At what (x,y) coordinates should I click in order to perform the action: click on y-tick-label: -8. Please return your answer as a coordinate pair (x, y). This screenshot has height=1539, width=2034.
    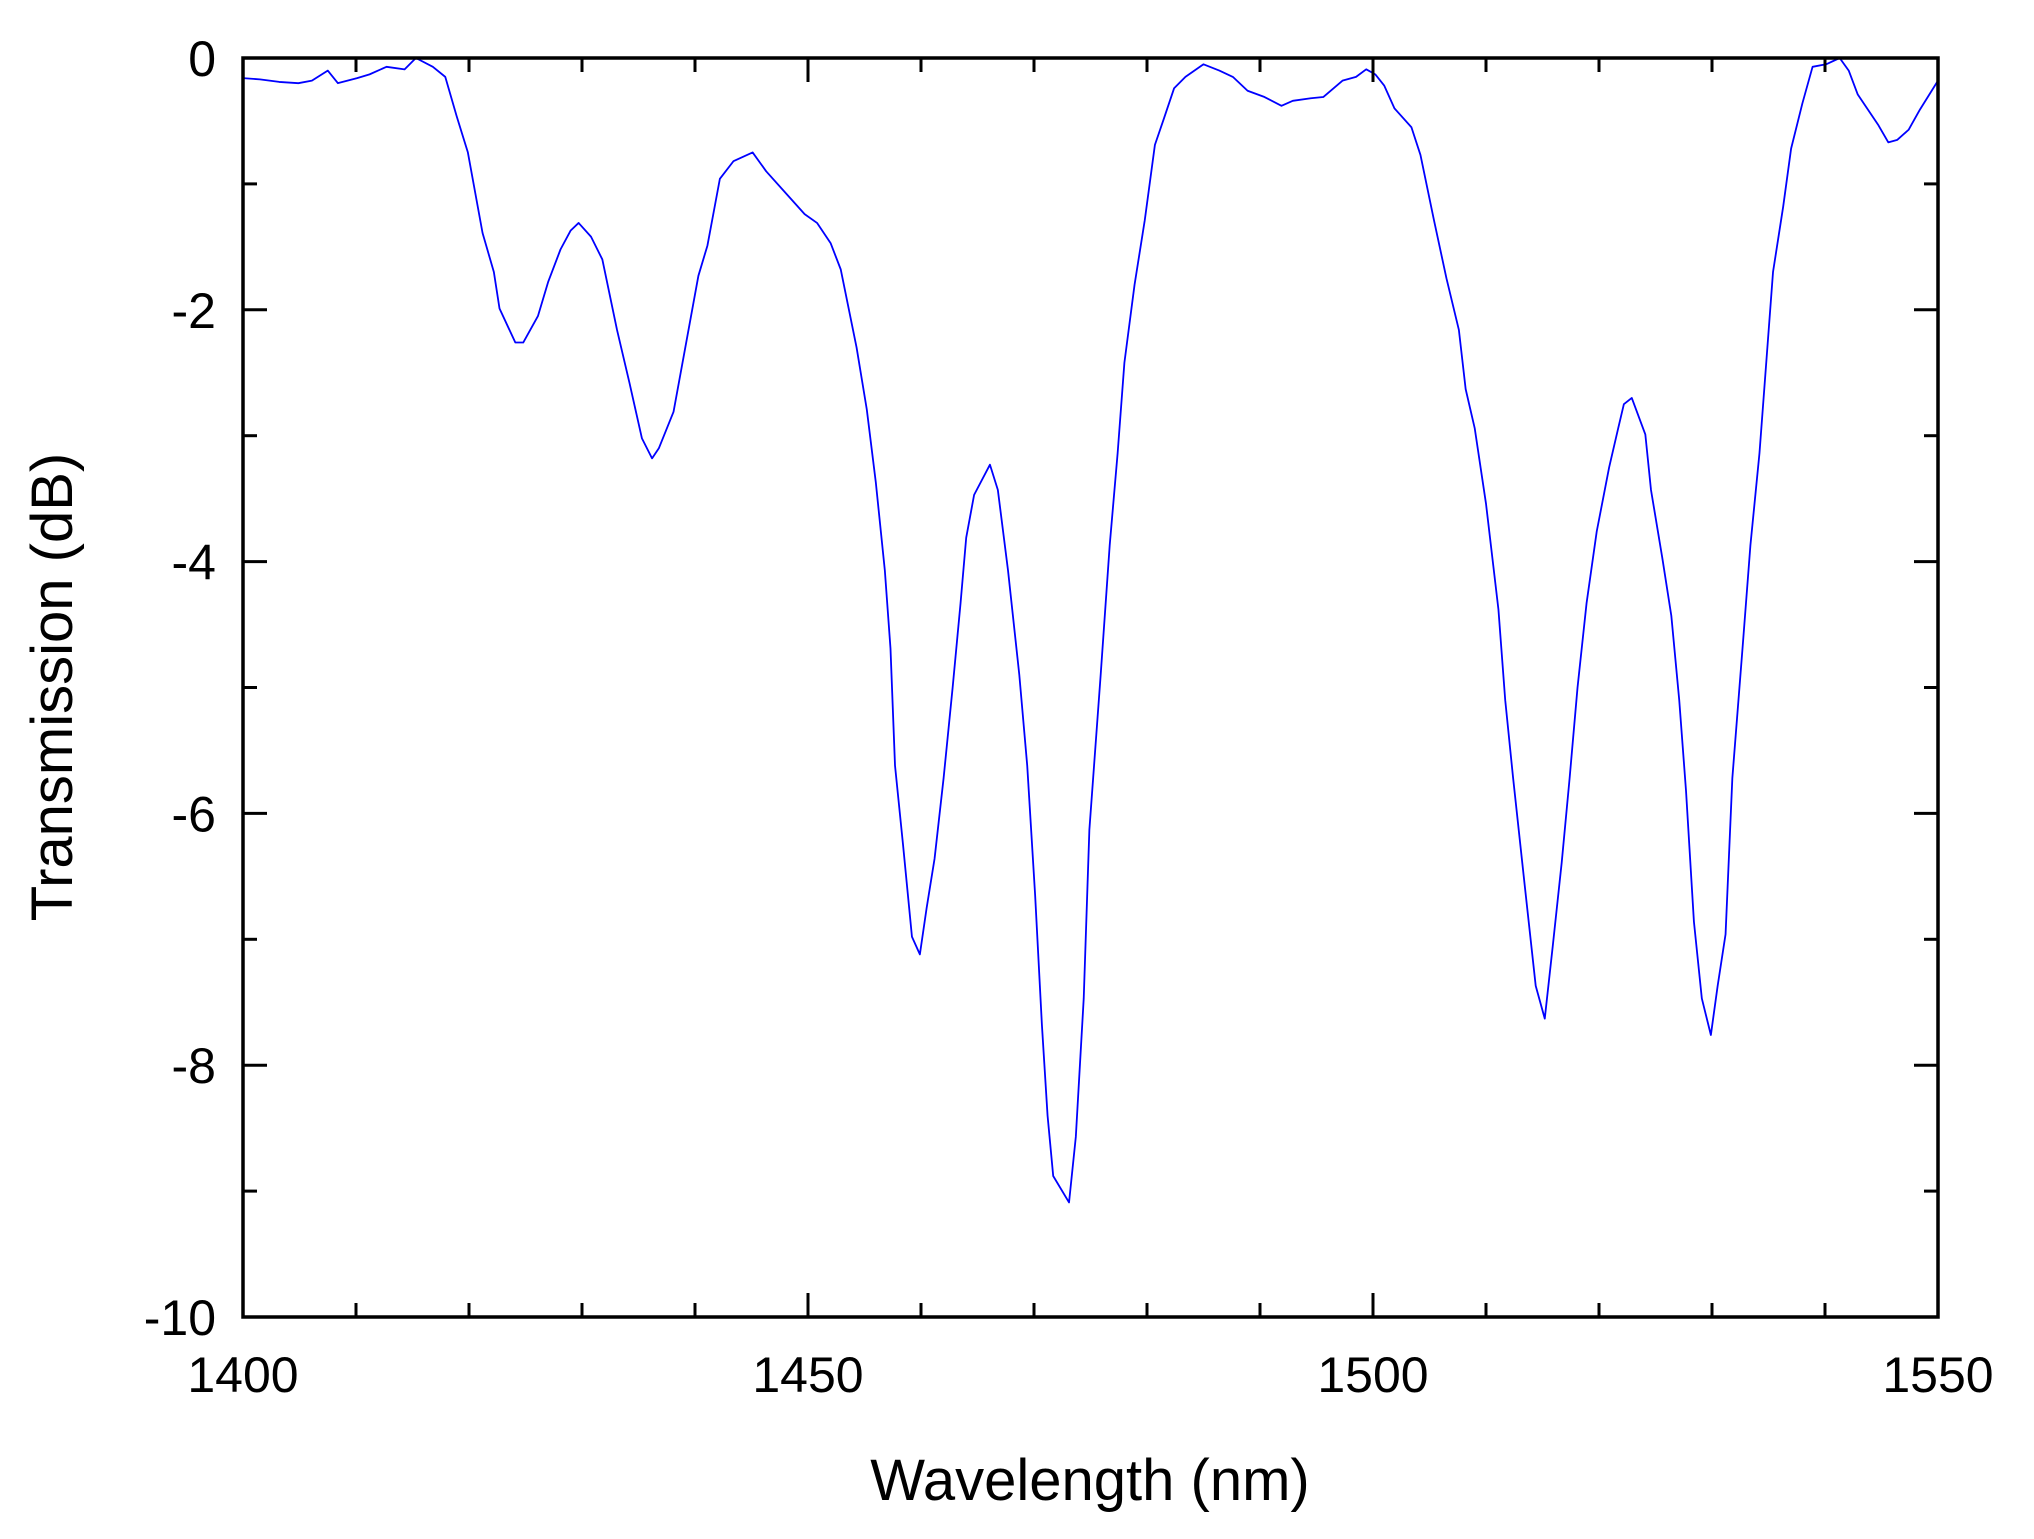
    Looking at the image, I should click on (194, 1066).